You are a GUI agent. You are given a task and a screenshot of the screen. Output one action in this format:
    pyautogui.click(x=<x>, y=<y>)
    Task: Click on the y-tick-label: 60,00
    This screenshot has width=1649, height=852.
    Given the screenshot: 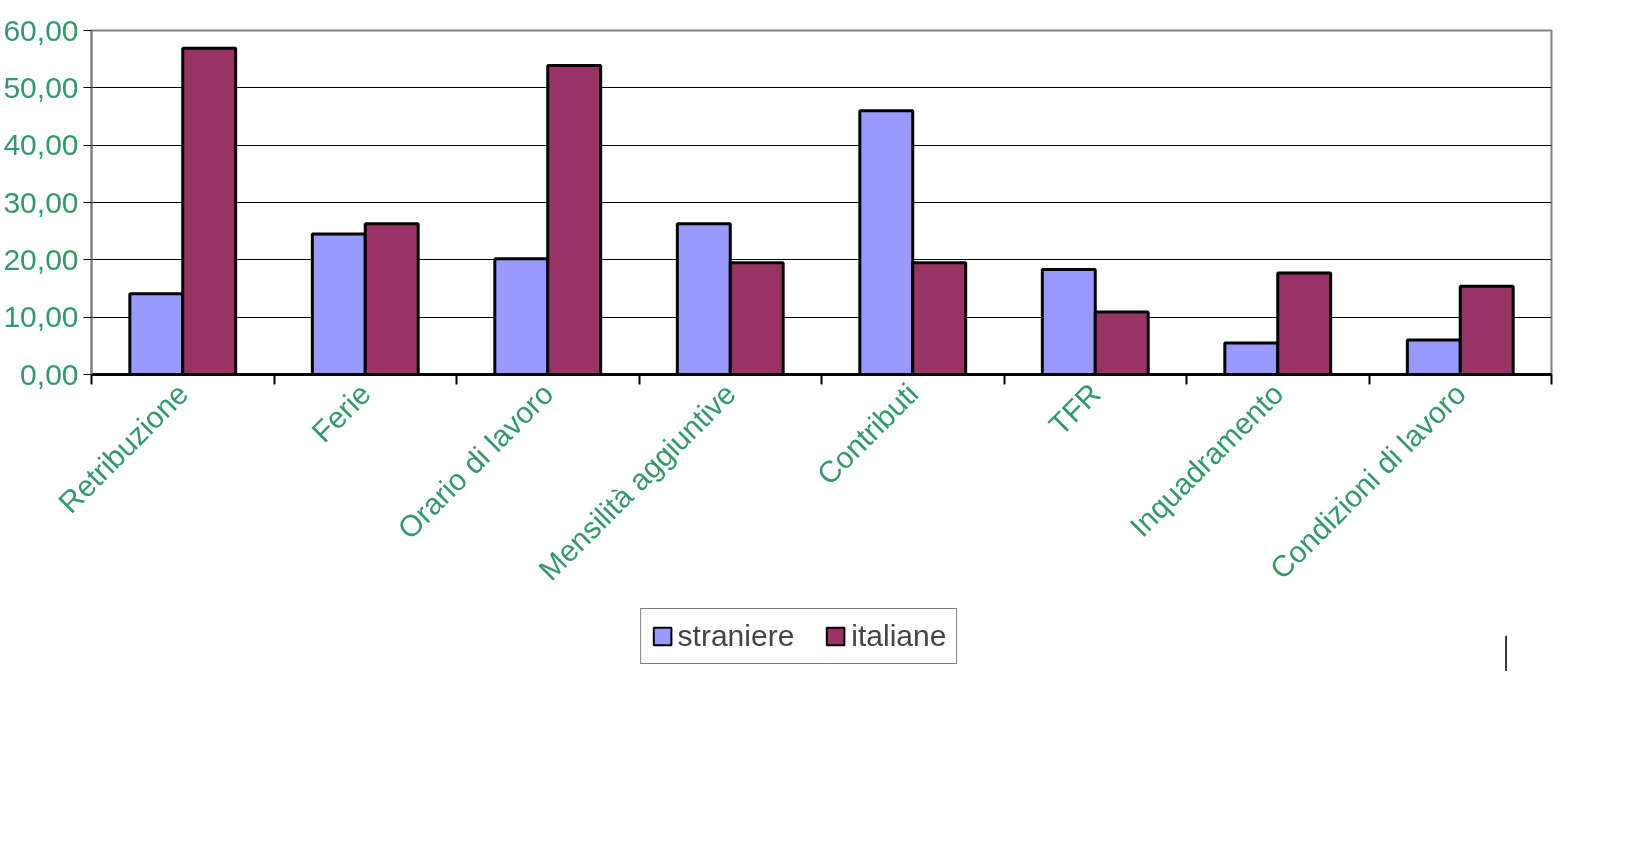 What is the action you would take?
    pyautogui.click(x=41, y=30)
    